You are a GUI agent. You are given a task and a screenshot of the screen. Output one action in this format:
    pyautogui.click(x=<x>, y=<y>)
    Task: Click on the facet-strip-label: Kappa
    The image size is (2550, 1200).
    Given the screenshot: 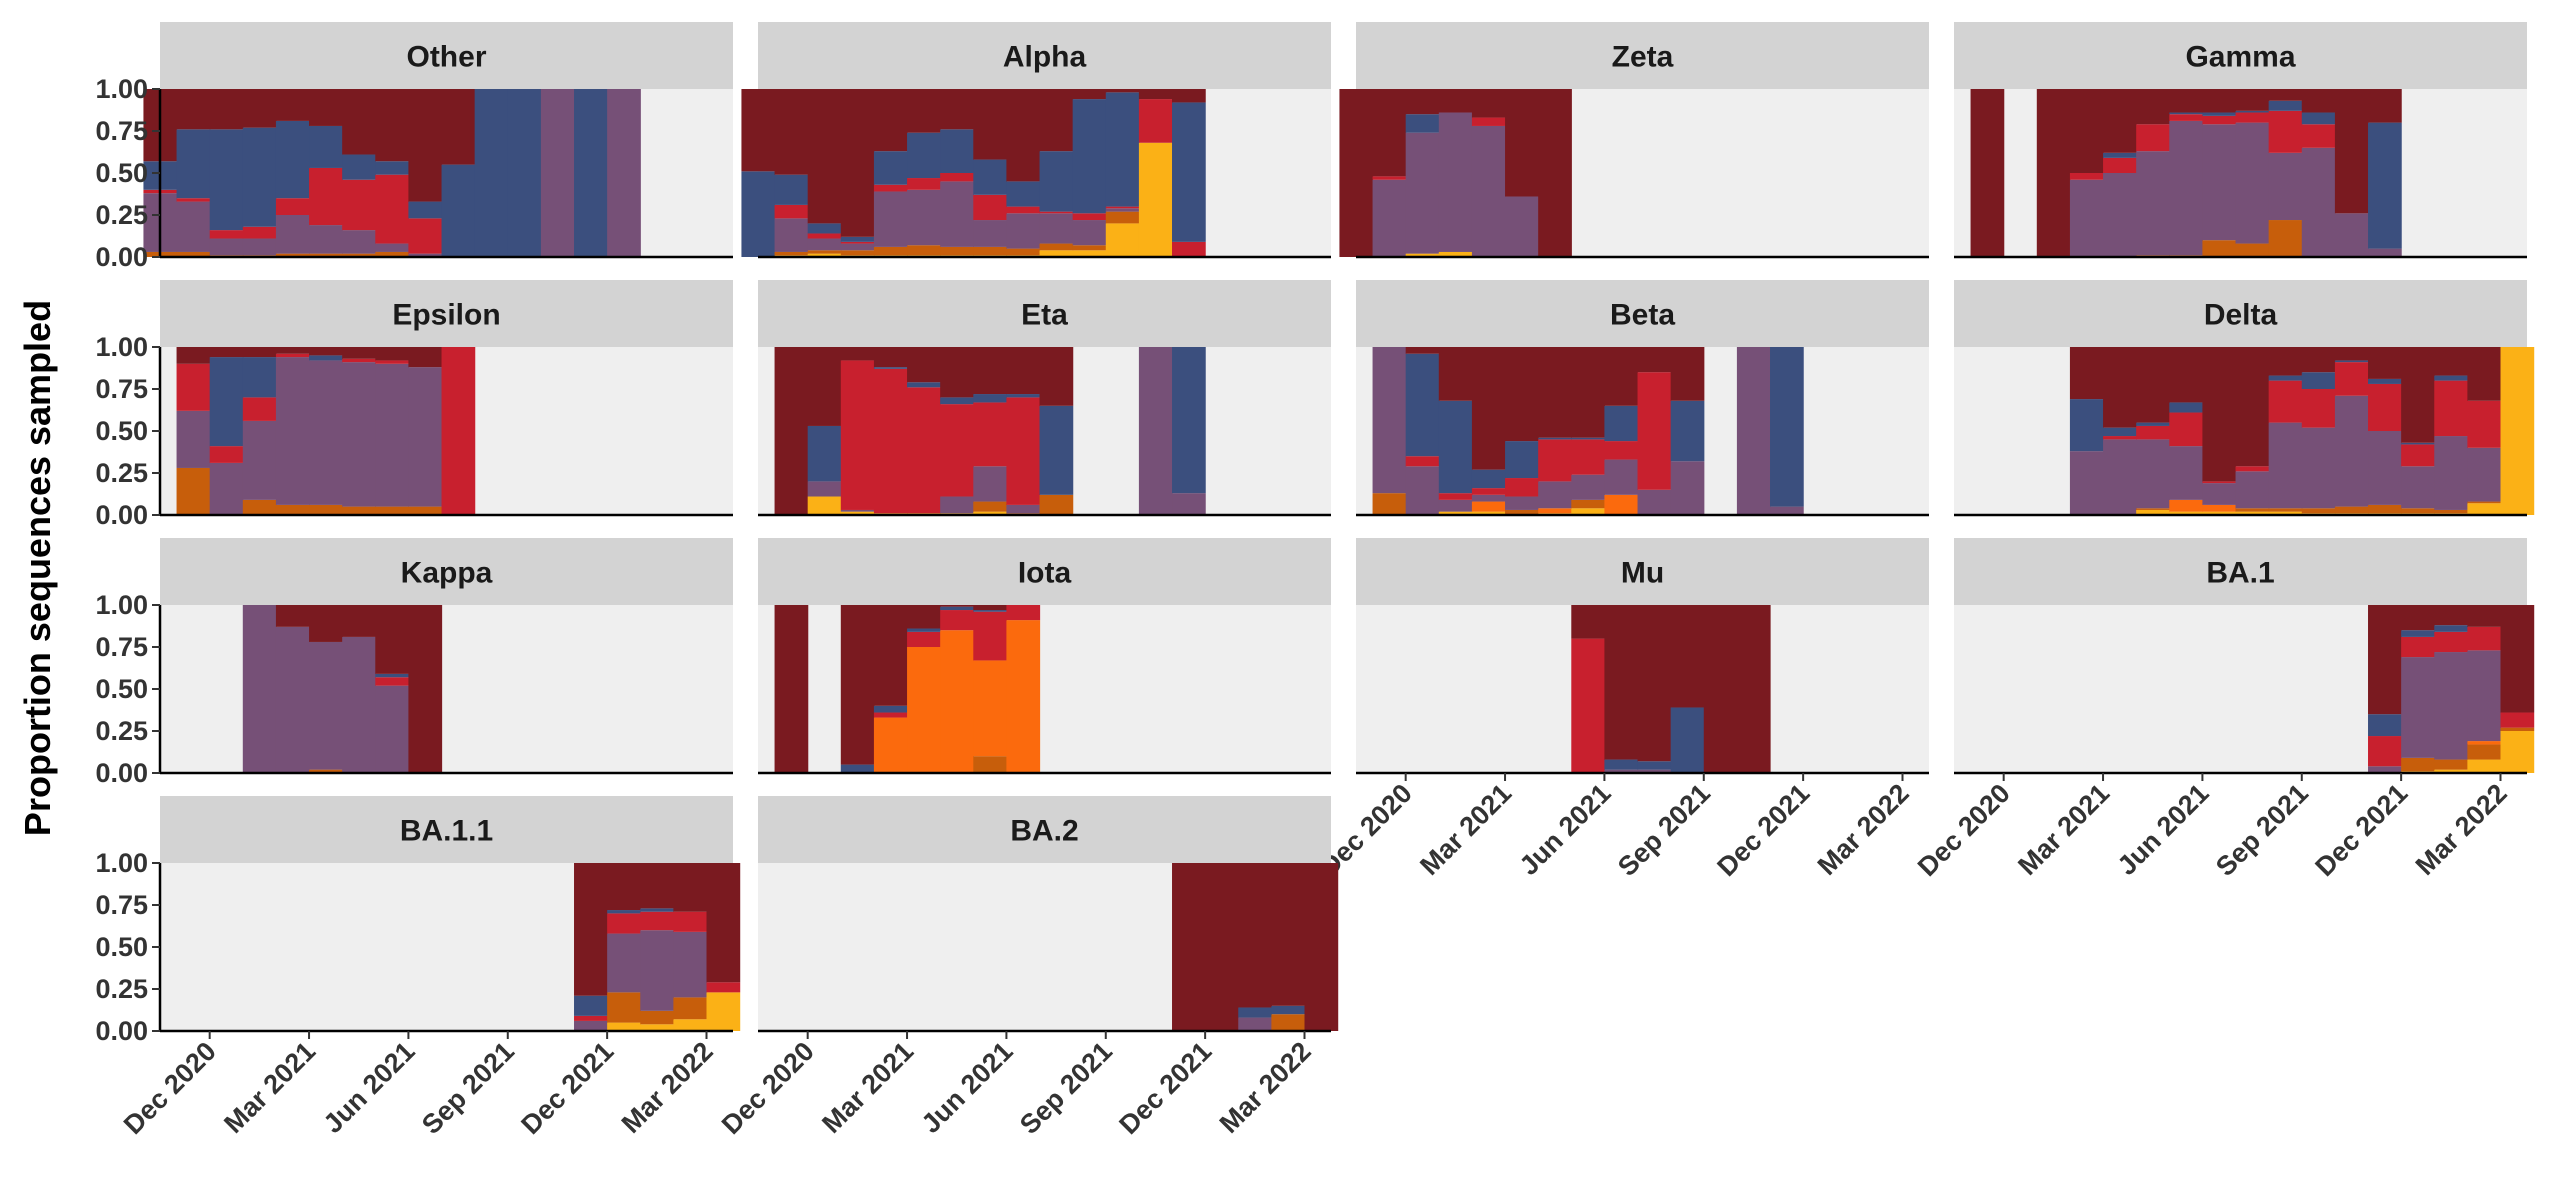 What is the action you would take?
    pyautogui.click(x=447, y=573)
    